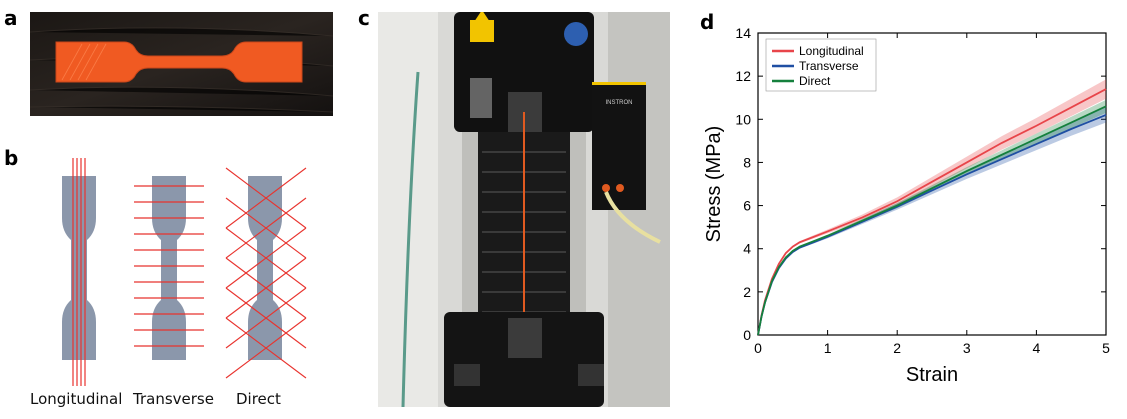 The image size is (1127, 419). I want to click on lower-crosshead, so click(524, 359).